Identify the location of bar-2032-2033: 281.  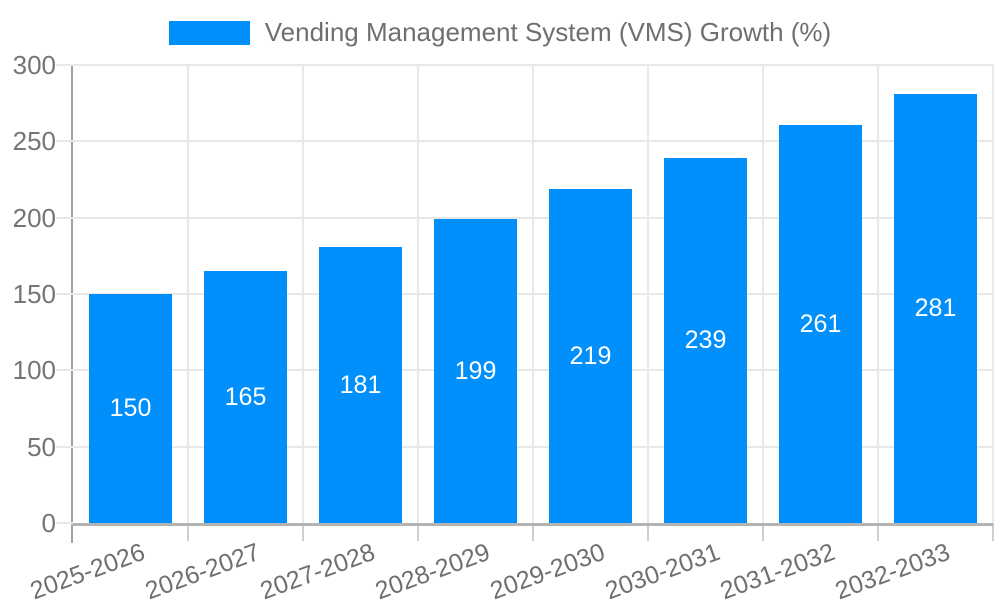
(935, 308).